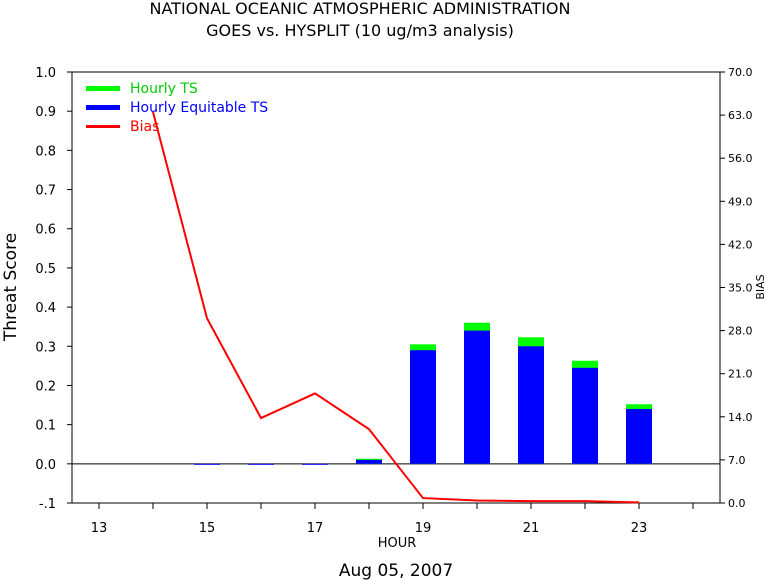 The image size is (767, 580). I want to click on x-tick-label: 21, so click(531, 528).